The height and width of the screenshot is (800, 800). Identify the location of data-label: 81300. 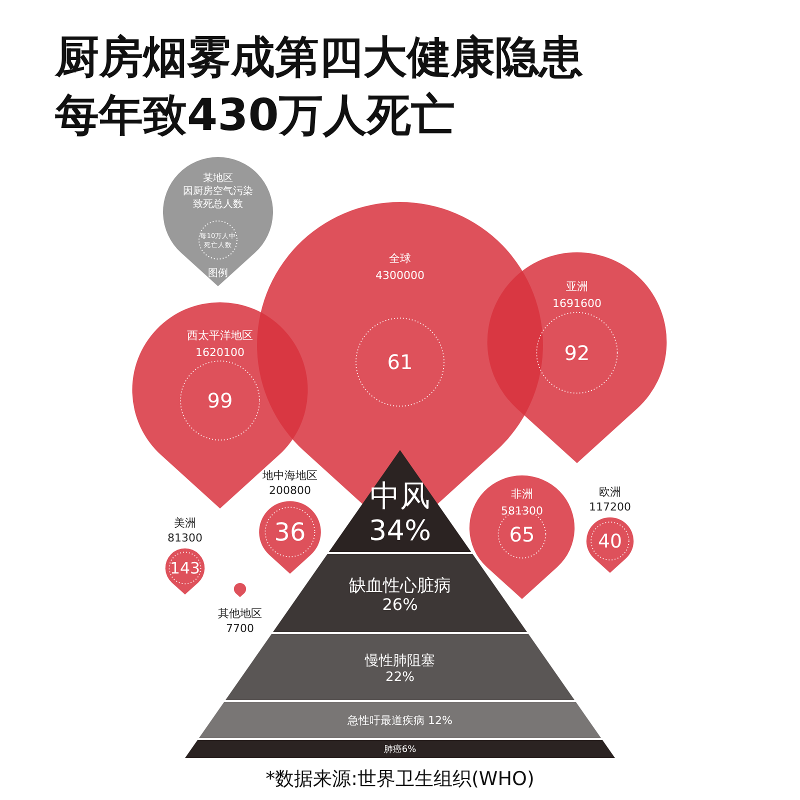
(185, 537).